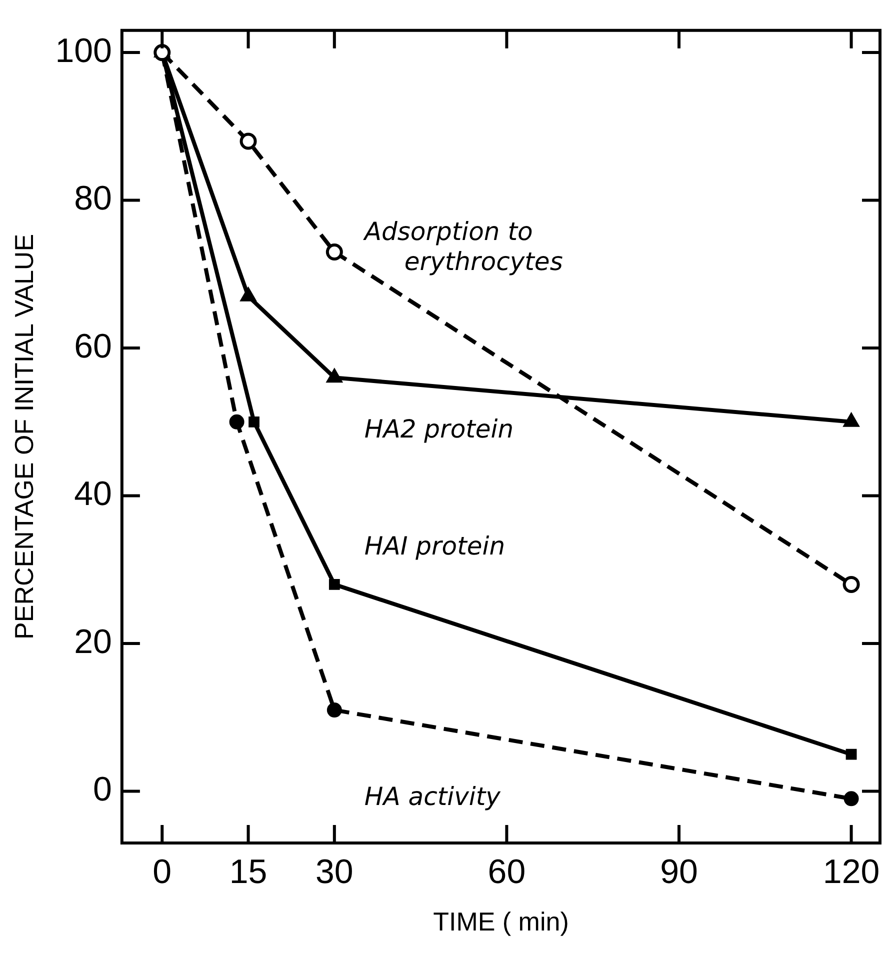  What do you see at coordinates (248, 871) in the screenshot?
I see `x-tick-label: 15` at bounding box center [248, 871].